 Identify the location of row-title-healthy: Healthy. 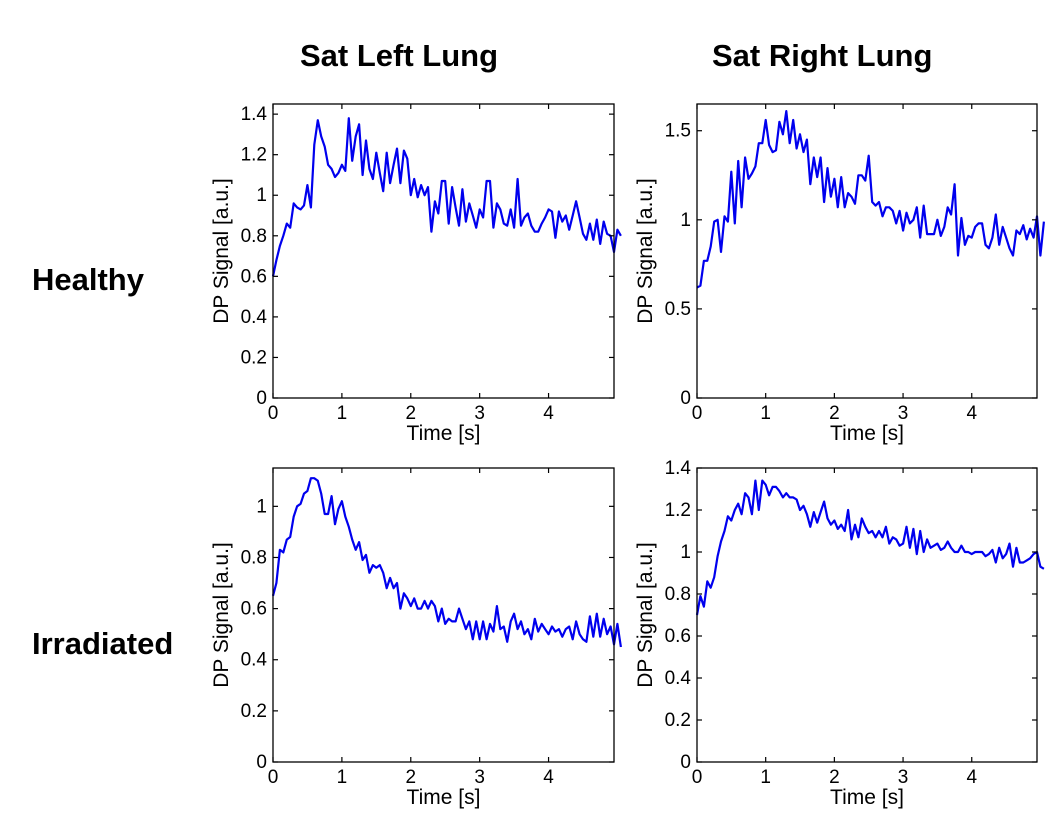
(88, 279).